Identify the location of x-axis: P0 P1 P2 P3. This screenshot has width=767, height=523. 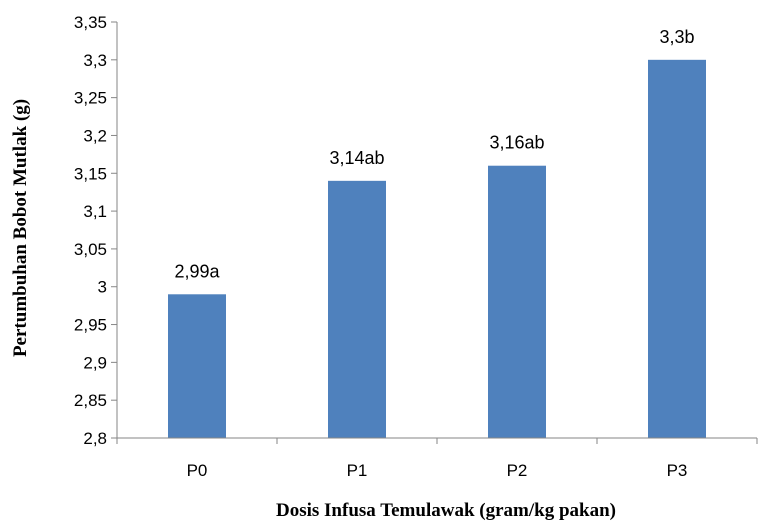
(437, 458).